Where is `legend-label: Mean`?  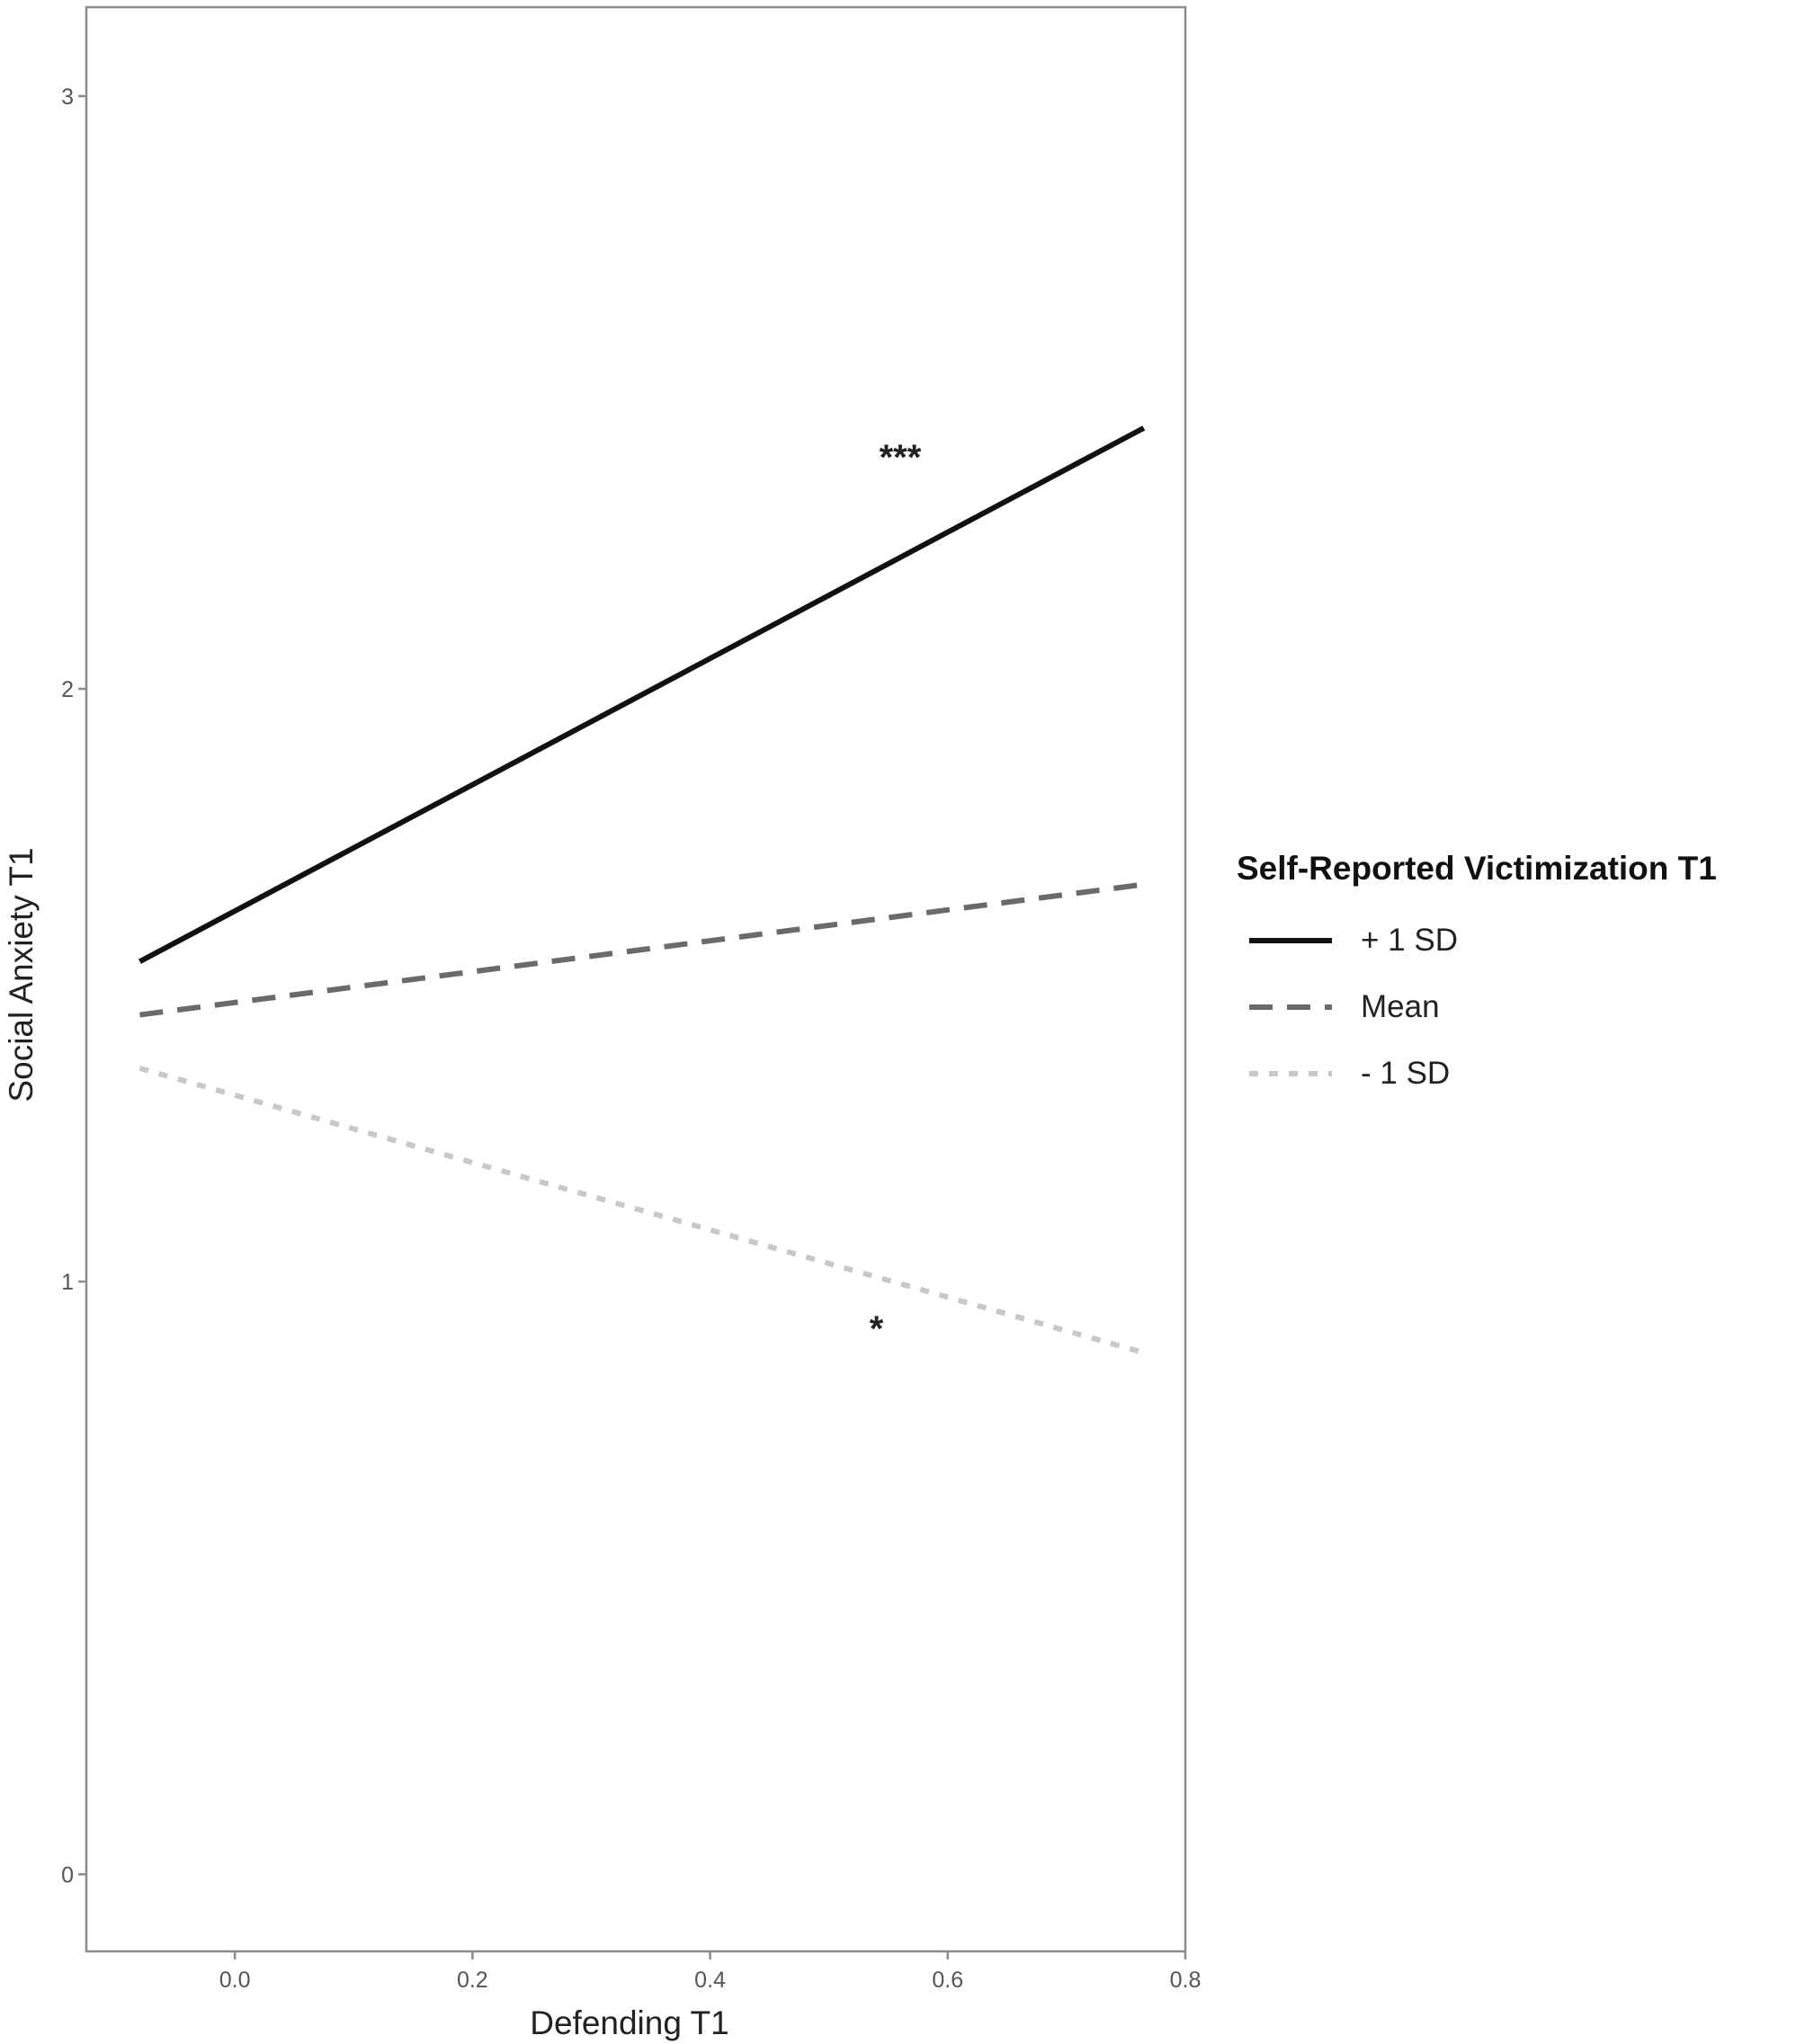
legend-label: Mean is located at coordinates (1400, 1006).